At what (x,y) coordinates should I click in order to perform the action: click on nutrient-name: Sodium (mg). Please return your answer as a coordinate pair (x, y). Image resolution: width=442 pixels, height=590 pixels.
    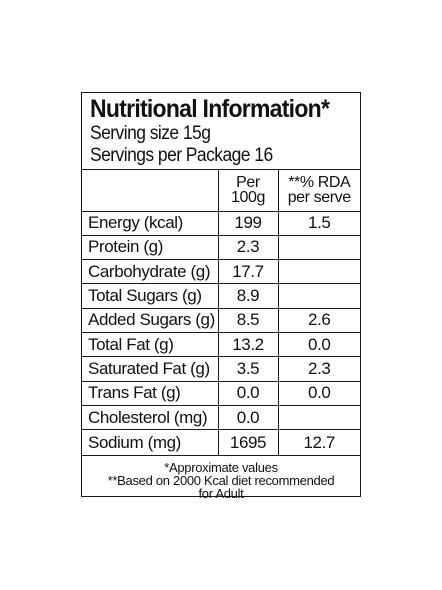
    Looking at the image, I should click on (150, 443).